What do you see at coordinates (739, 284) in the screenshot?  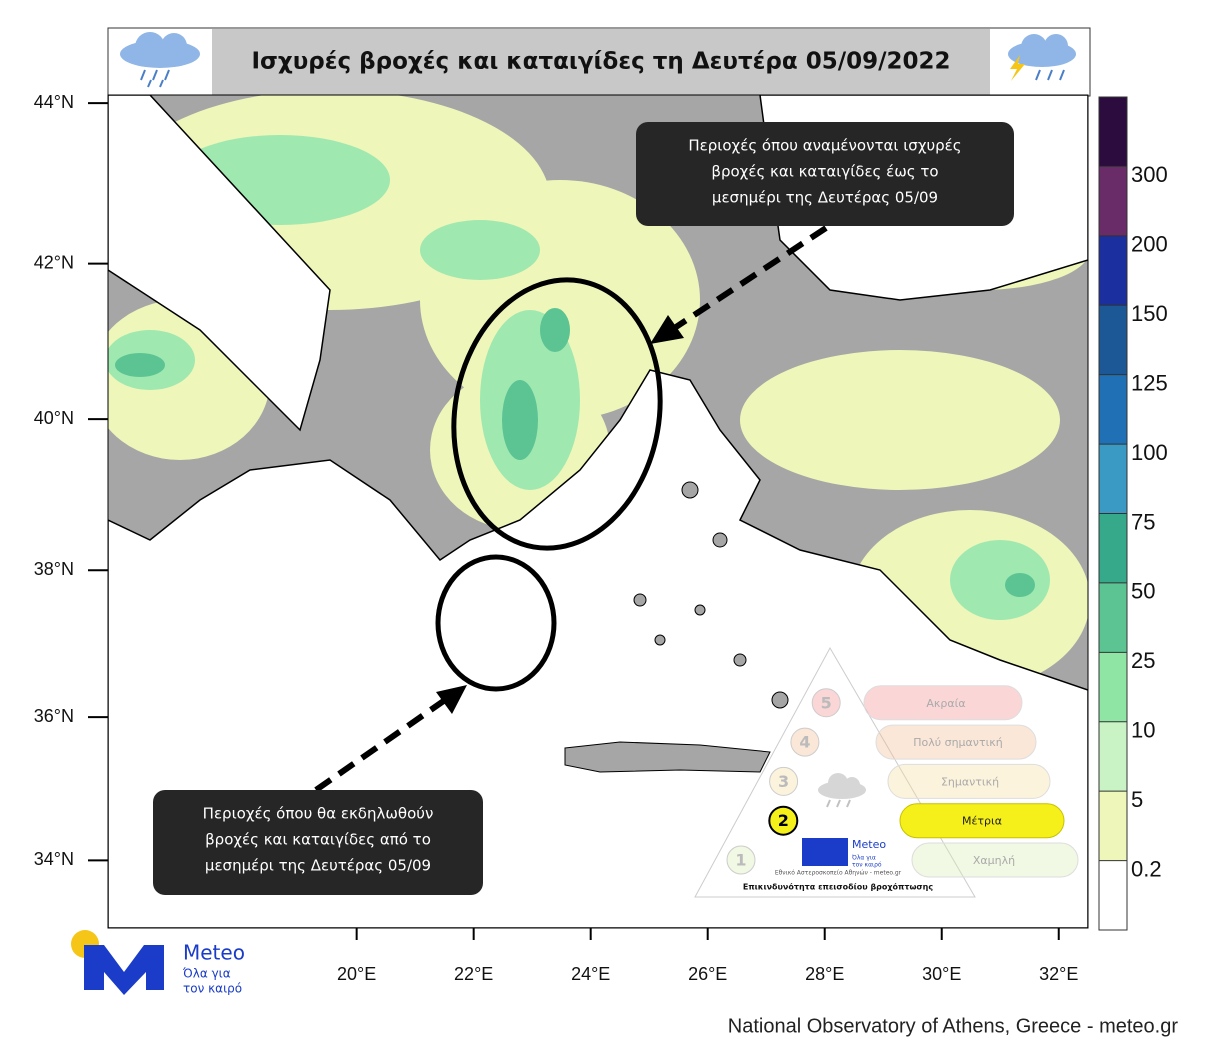 I see `arrow-north` at bounding box center [739, 284].